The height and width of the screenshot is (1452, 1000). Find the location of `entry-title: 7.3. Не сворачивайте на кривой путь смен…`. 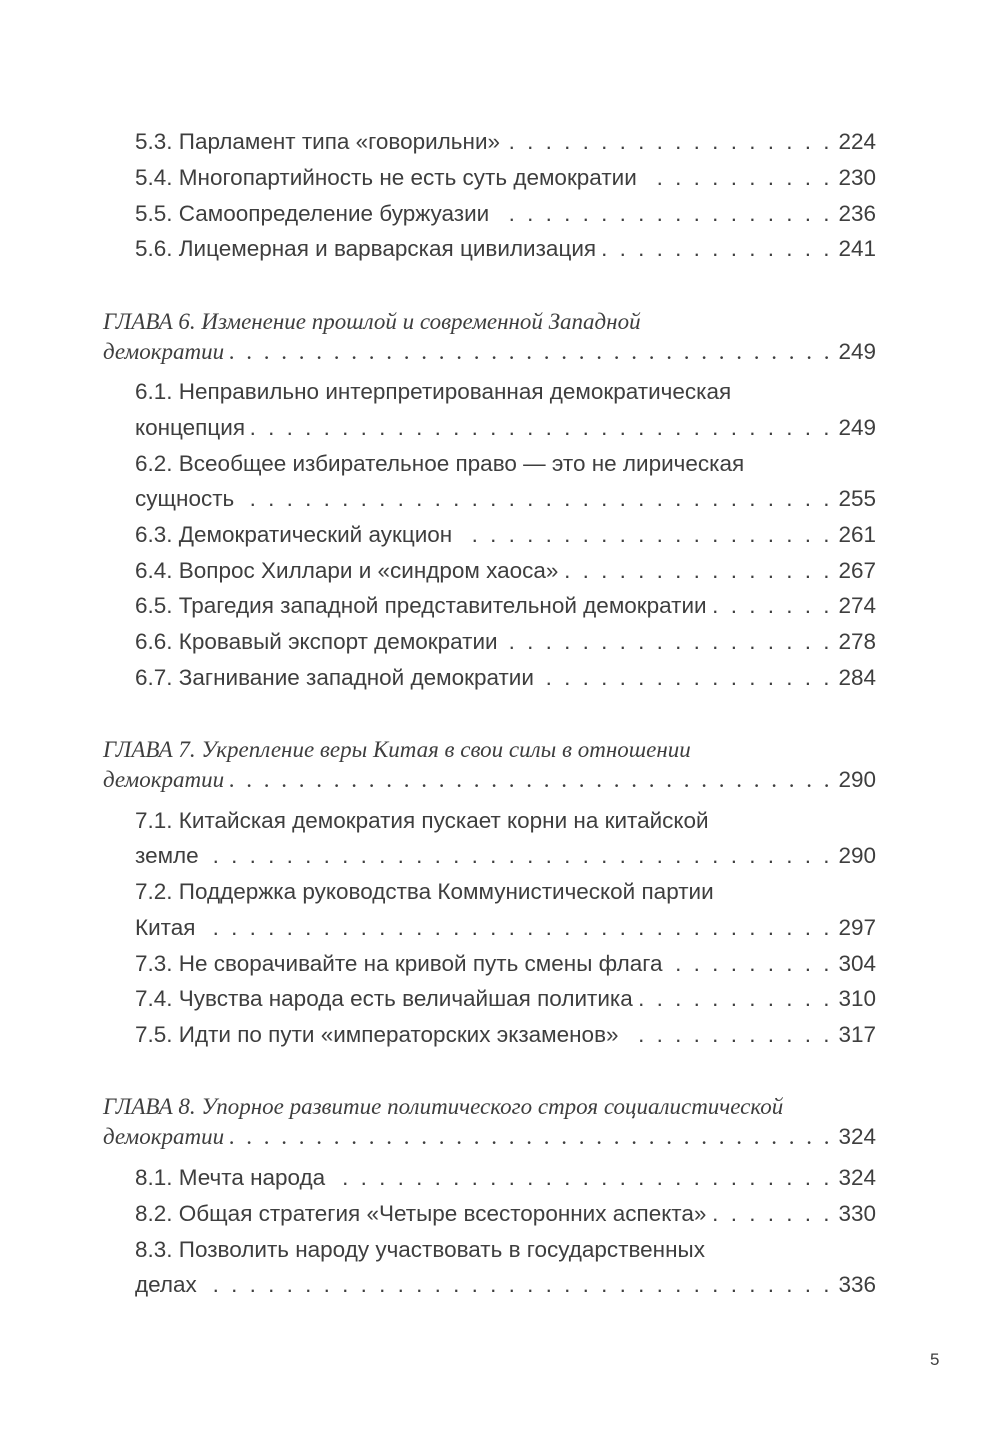

entry-title: 7.3. Не сворачивайте на кривой путь смен… is located at coordinates (399, 963).